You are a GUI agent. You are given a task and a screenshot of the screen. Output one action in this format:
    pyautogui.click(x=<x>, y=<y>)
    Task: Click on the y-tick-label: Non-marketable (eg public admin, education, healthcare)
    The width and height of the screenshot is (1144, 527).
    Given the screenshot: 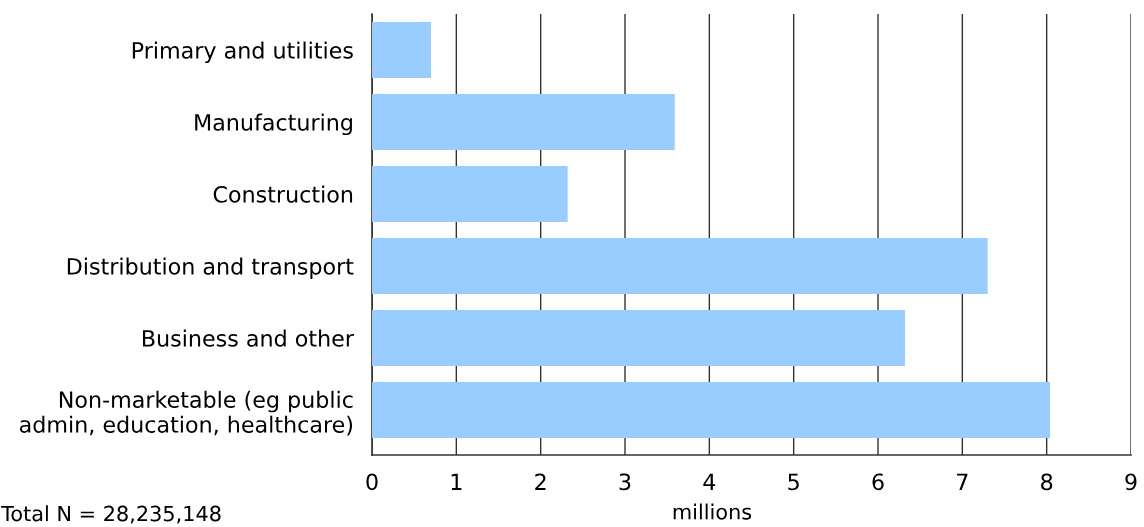 What is the action you would take?
    pyautogui.click(x=186, y=413)
    